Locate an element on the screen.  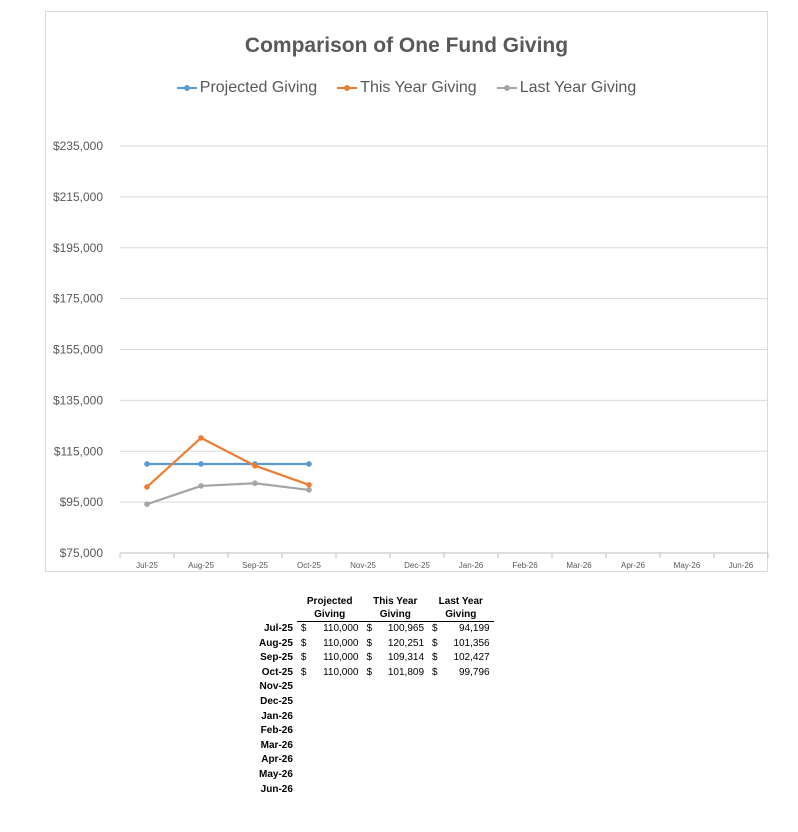
table-row: Jul-25 $110,000 $100,965 $94,199 is located at coordinates (374, 629).